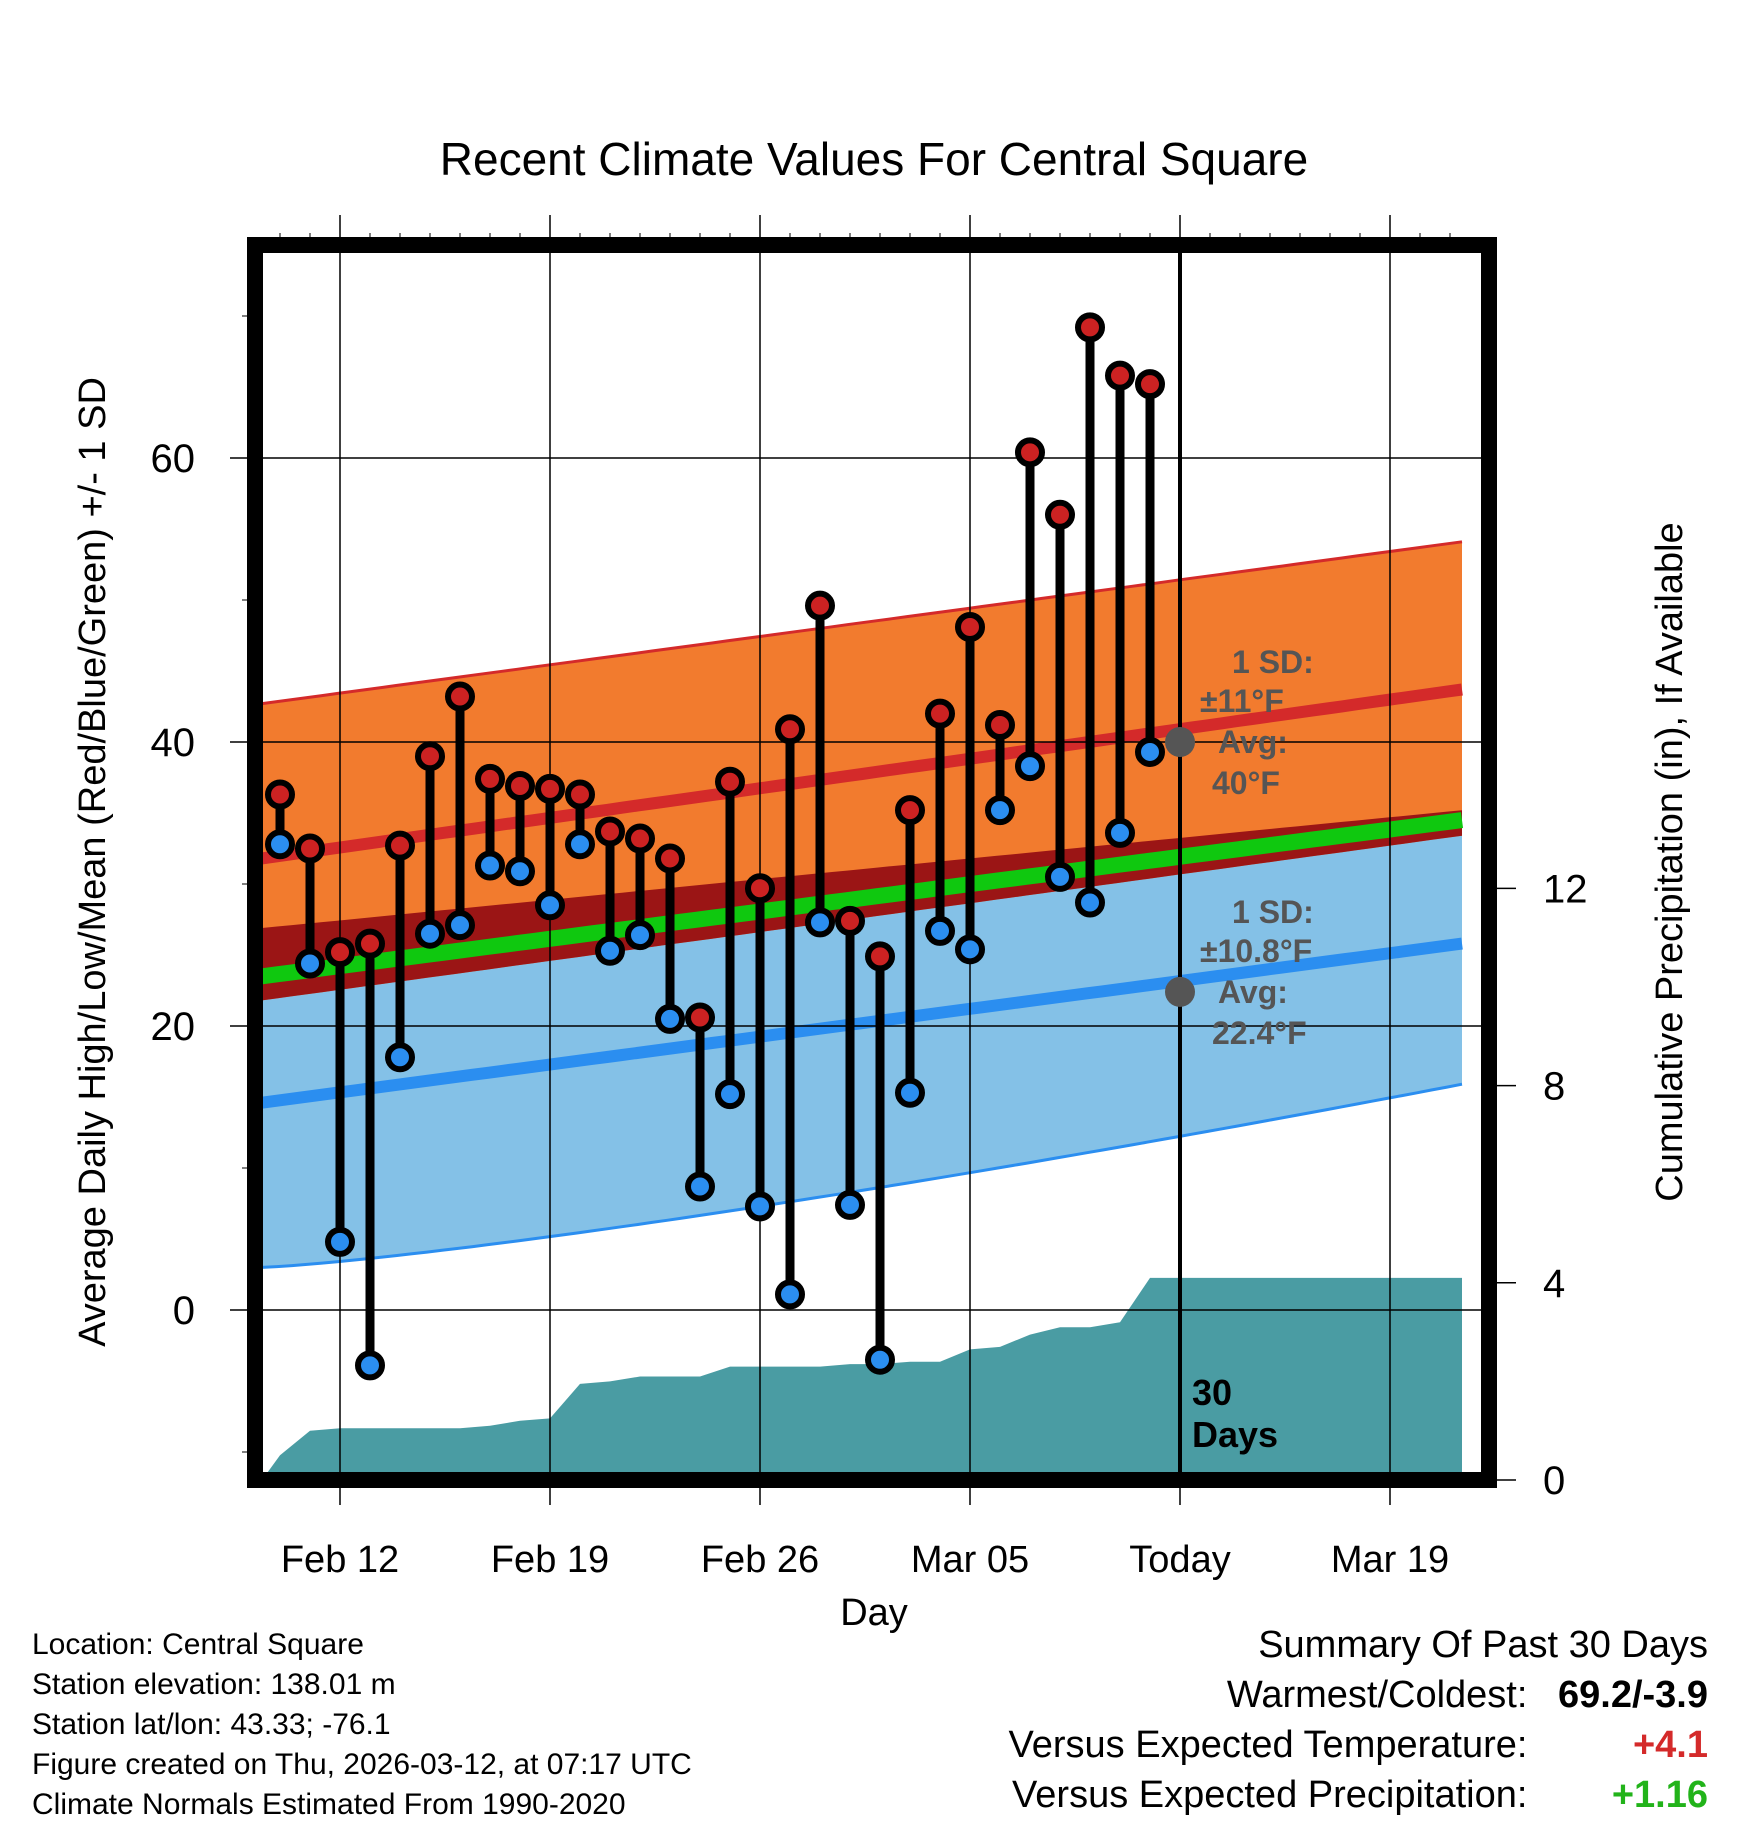 Image resolution: width=1748 pixels, height=1828 pixels. Describe the element at coordinates (1212, 1392) in the screenshot. I see `today-days-label: 30` at that location.